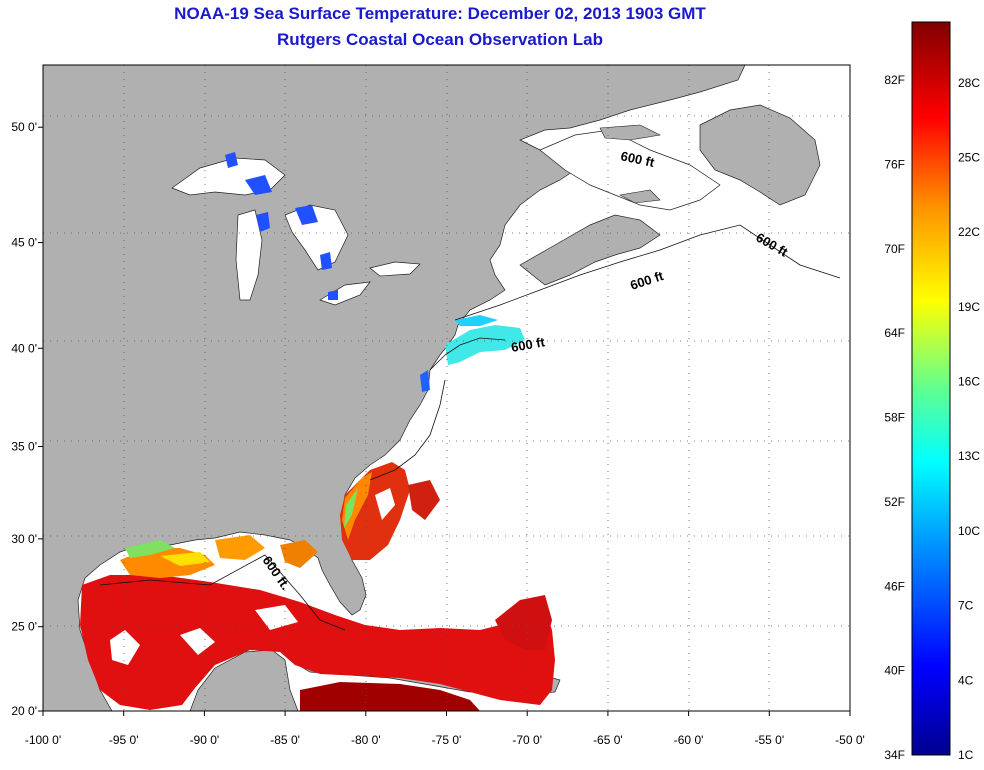  What do you see at coordinates (969, 531) in the screenshot?
I see `colorbar-c-label: 10C` at bounding box center [969, 531].